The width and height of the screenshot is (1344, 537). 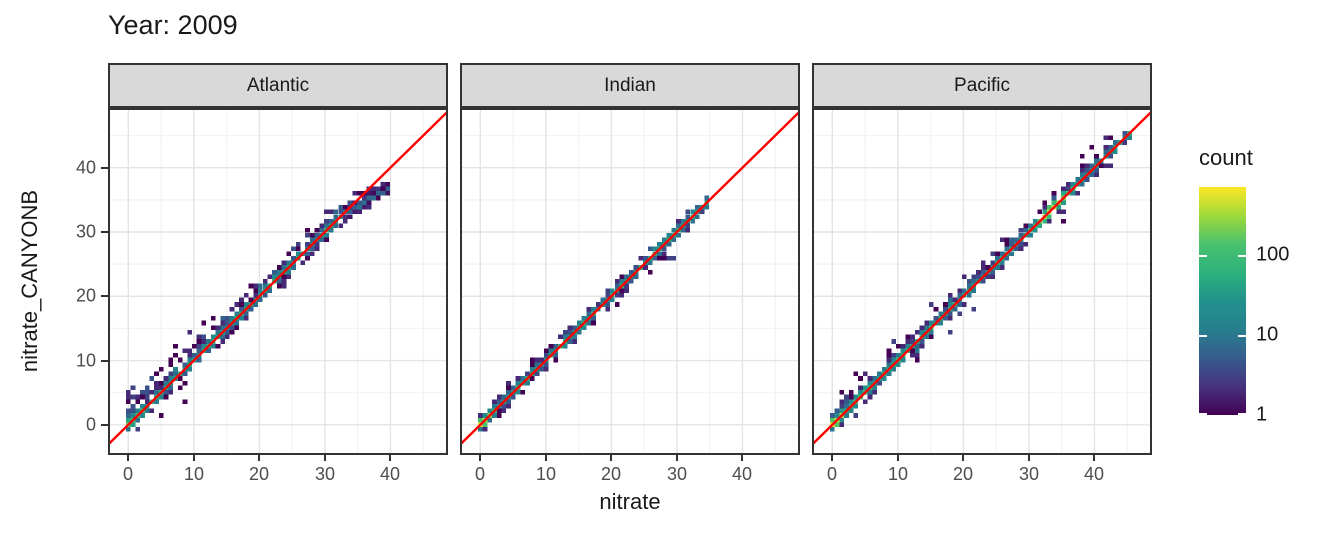 What do you see at coordinates (630, 85) in the screenshot?
I see `facet-strip-label: Indian` at bounding box center [630, 85].